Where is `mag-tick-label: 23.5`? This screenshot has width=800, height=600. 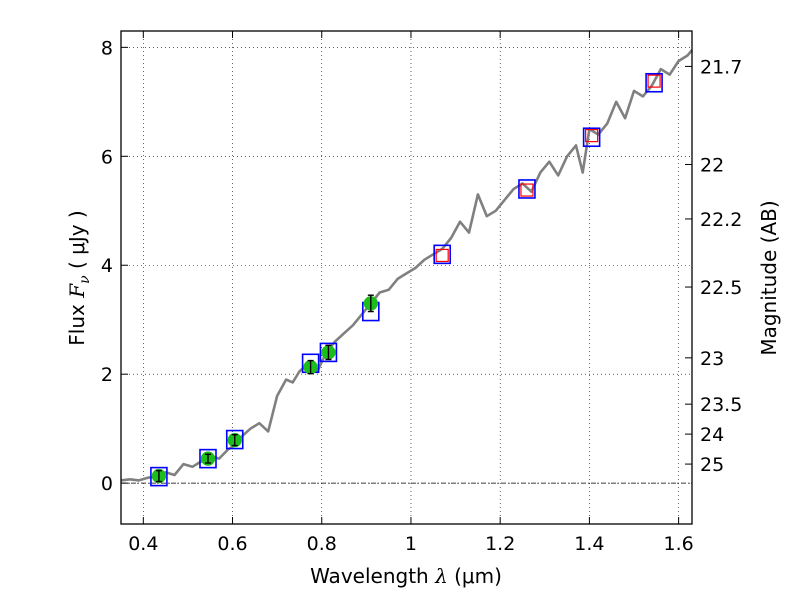 mag-tick-label: 23.5 is located at coordinates (721, 405).